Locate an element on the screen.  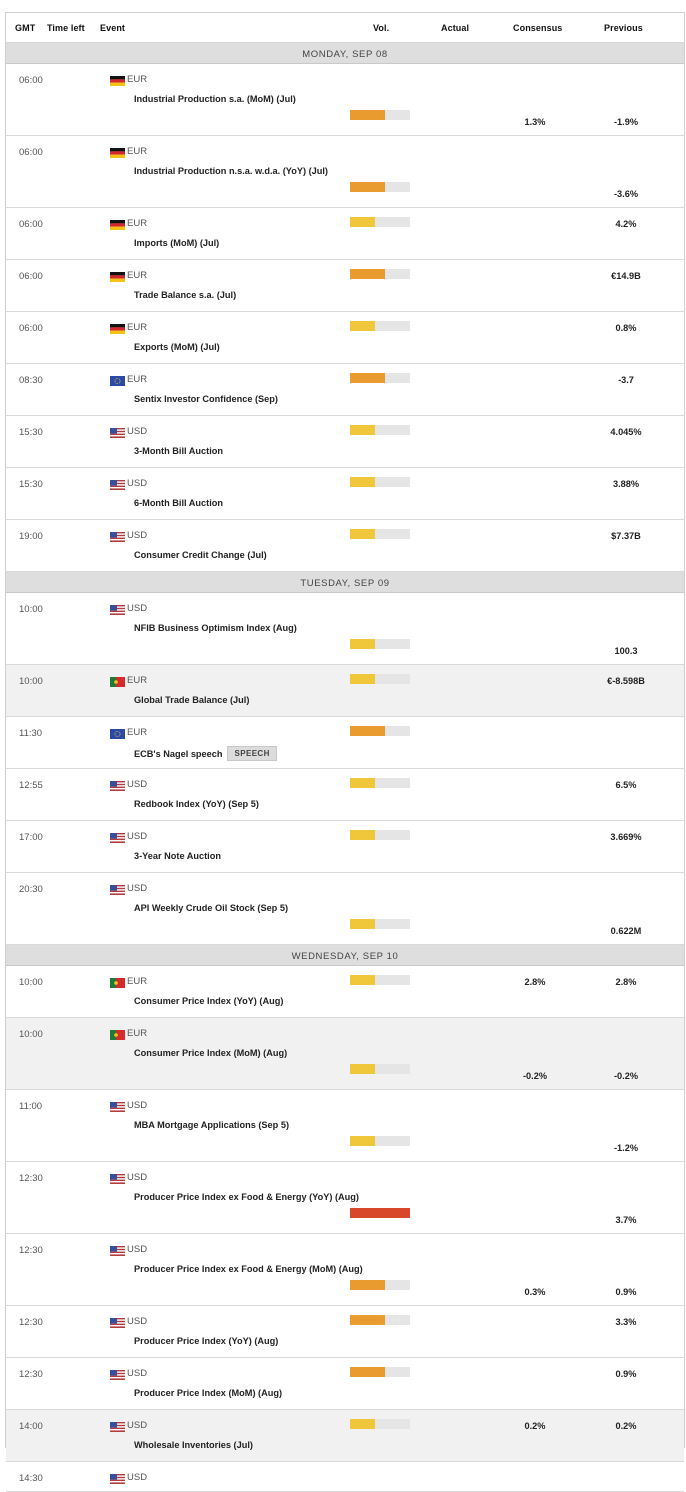
event-name: Imports (MoM) (Jul) is located at coordinates (176, 243).